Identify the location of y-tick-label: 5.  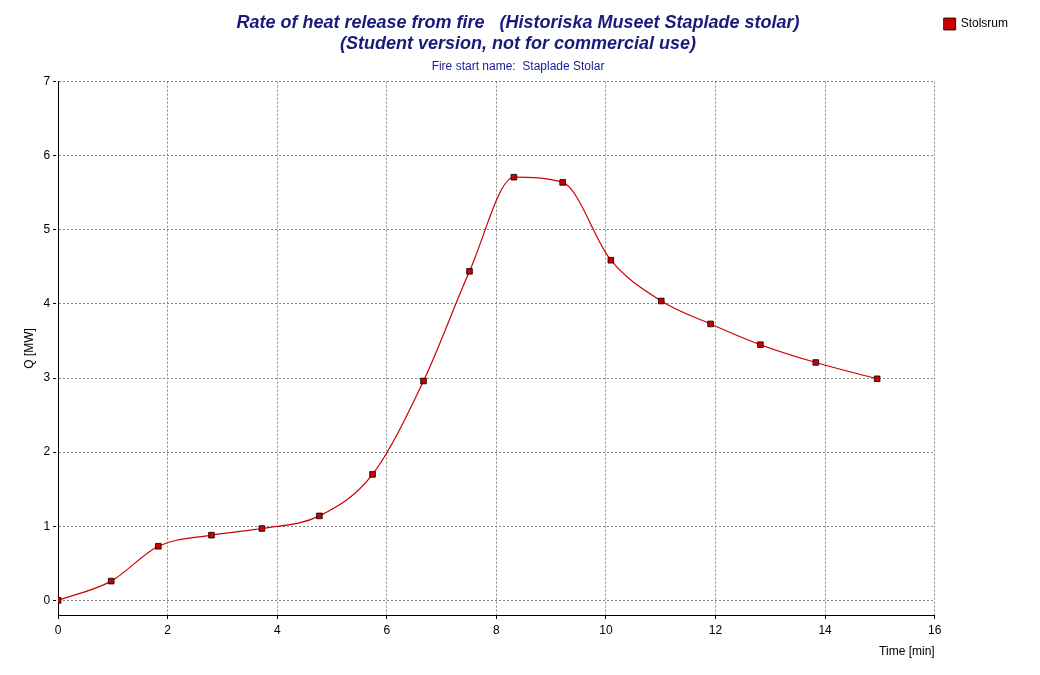
(47, 229).